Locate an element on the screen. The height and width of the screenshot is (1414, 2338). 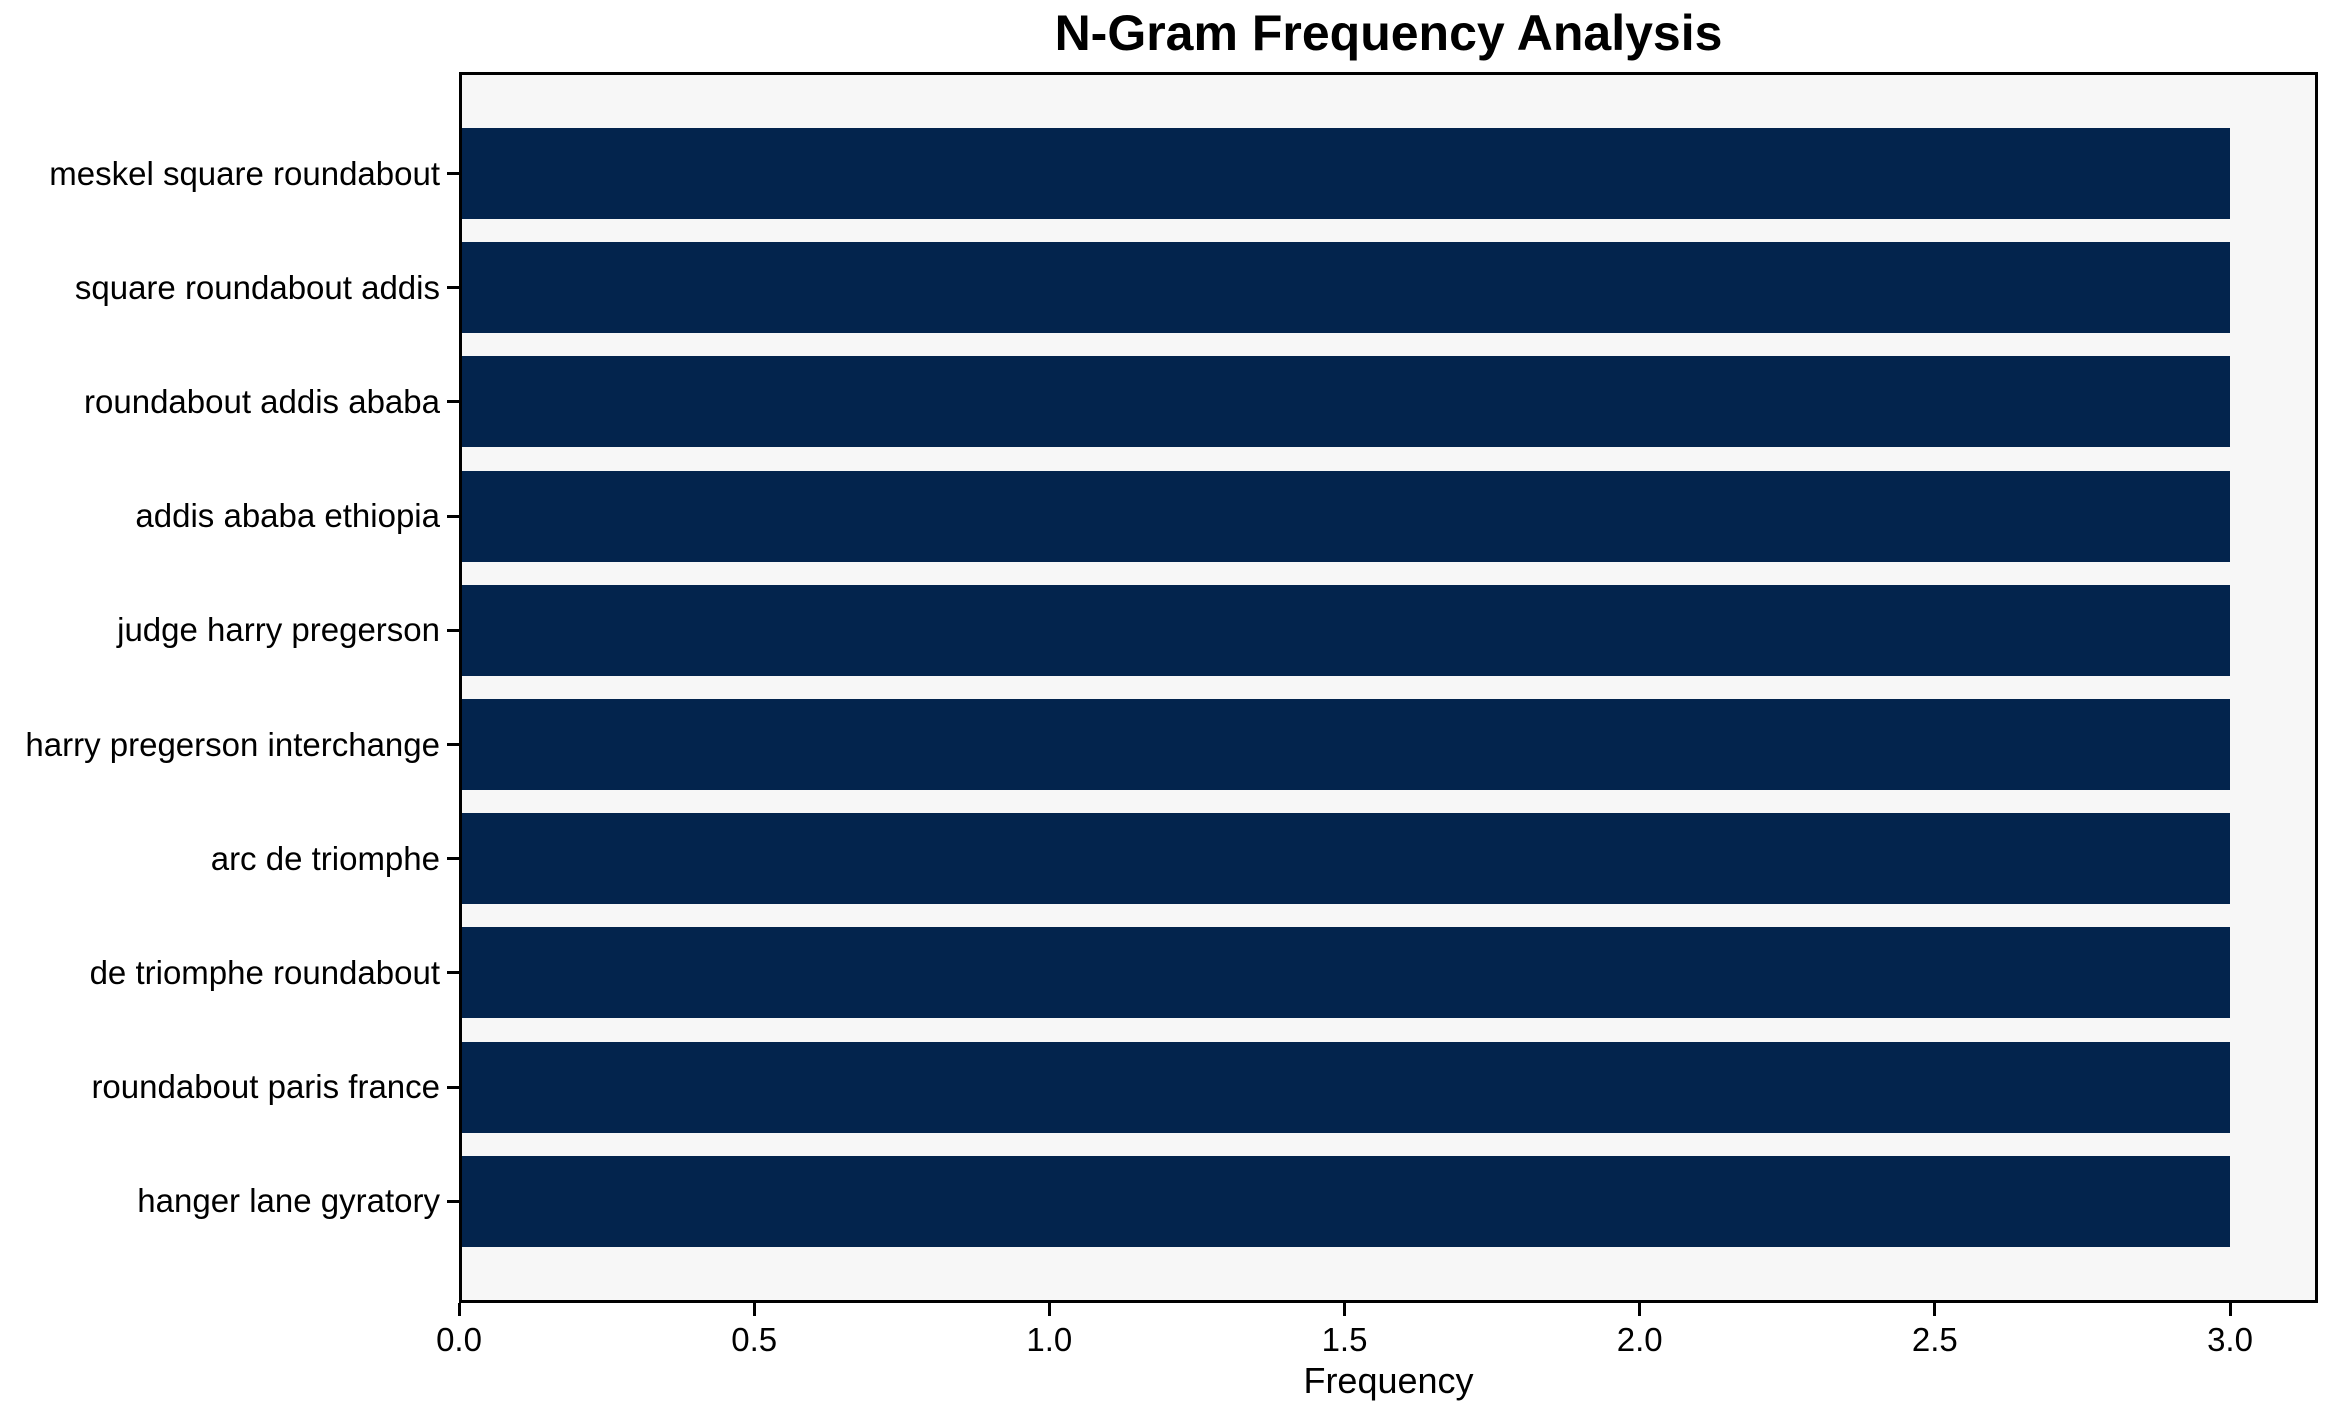
x-tick-label: 1.0 is located at coordinates (1049, 1339).